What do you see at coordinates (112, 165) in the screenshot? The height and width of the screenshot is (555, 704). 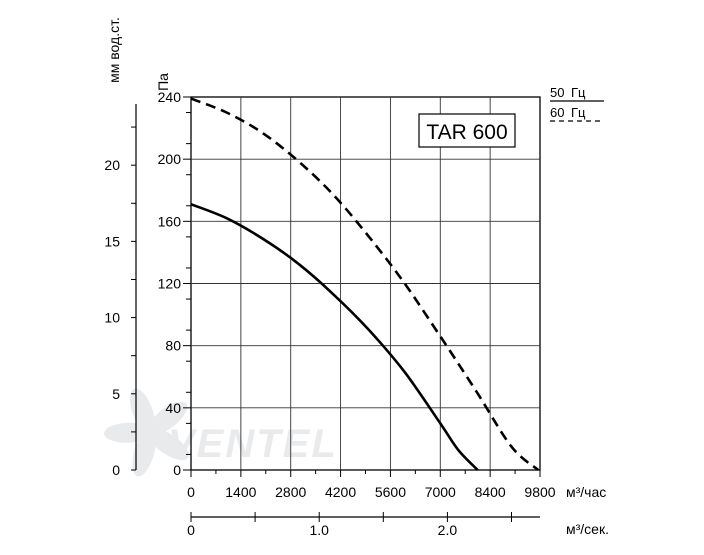 I see `y2-tick-label: 20` at bounding box center [112, 165].